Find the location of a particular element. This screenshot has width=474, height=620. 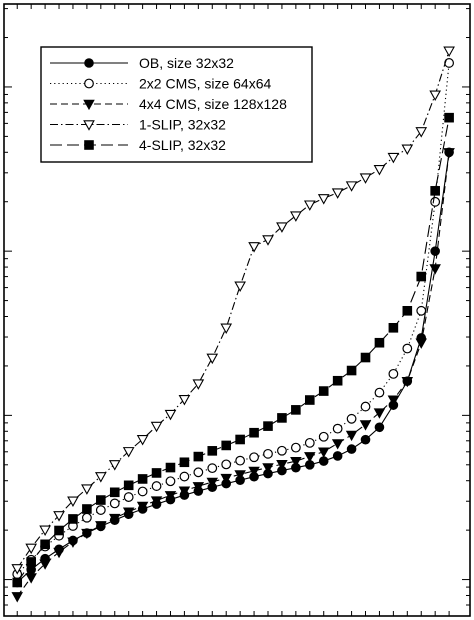

legend-label-2: 2x2 CMS, size 64x64 is located at coordinates (205, 84).